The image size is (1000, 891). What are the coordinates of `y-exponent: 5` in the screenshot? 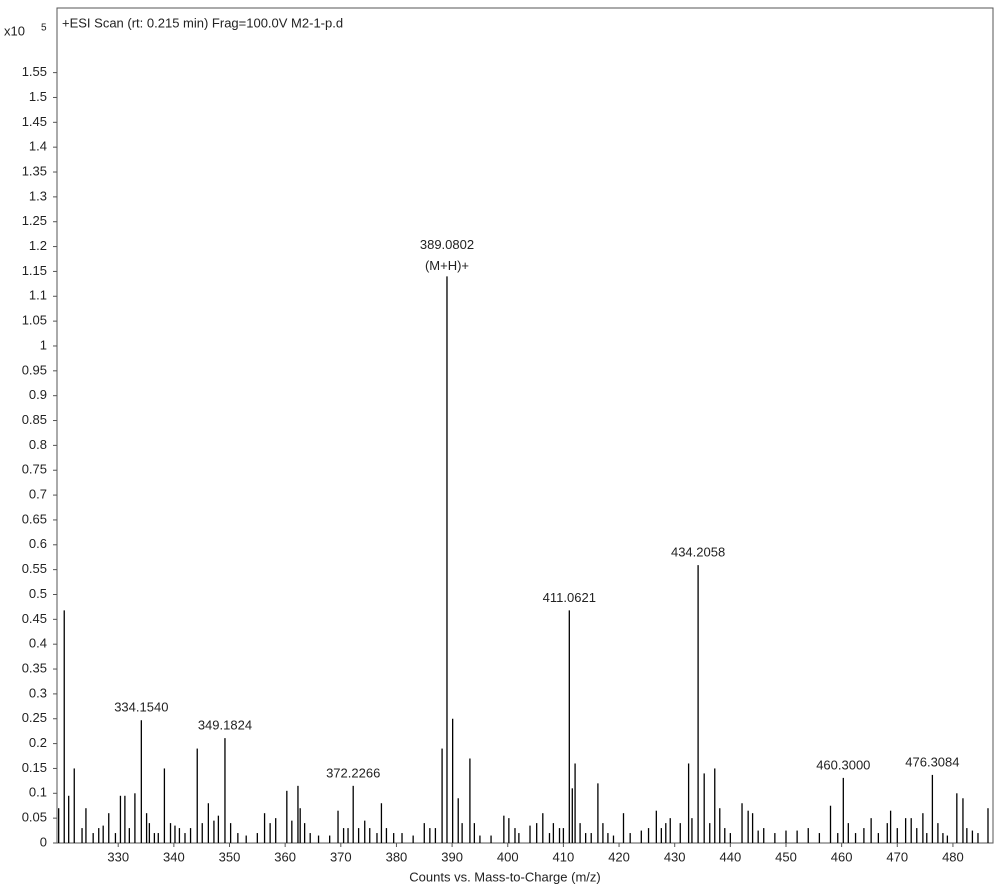 It's located at (44, 28).